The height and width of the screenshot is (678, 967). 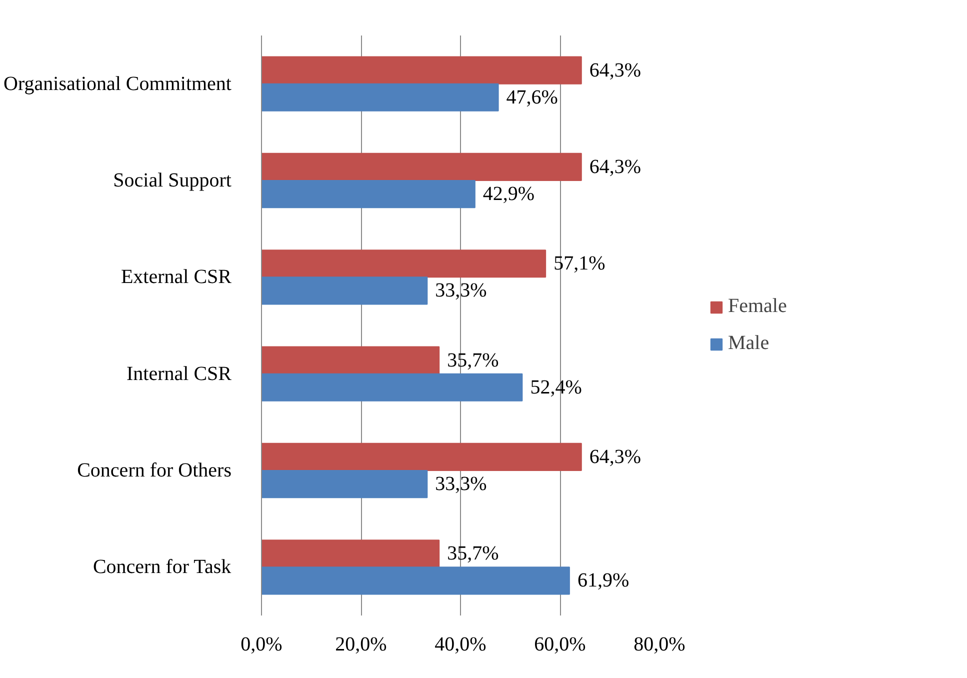 I want to click on y-tick-label: Social Support, so click(x=172, y=181).